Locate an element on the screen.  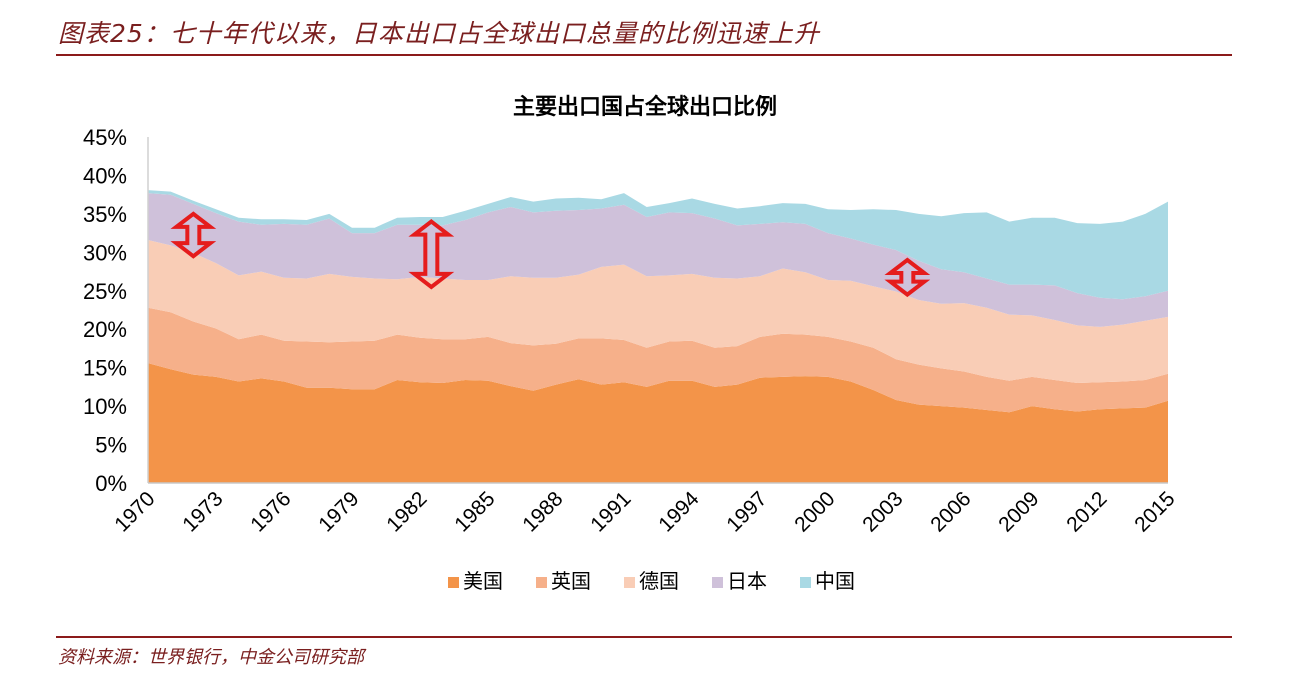
y-tick-label: 35% is located at coordinates (105, 214).